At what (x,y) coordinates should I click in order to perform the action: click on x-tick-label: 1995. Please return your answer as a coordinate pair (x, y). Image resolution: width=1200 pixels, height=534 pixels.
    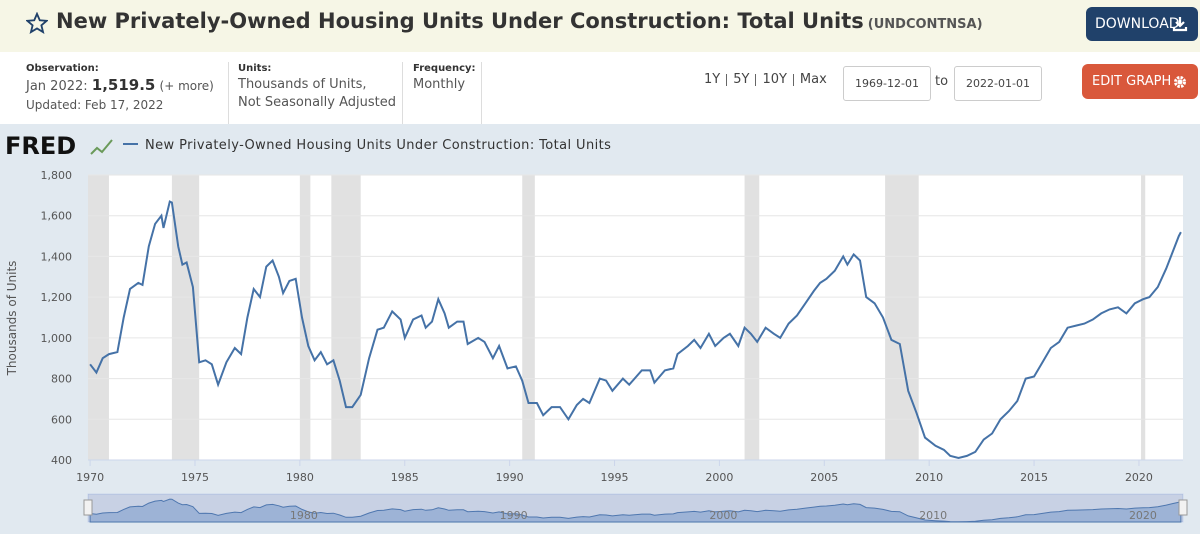
    Looking at the image, I should click on (615, 477).